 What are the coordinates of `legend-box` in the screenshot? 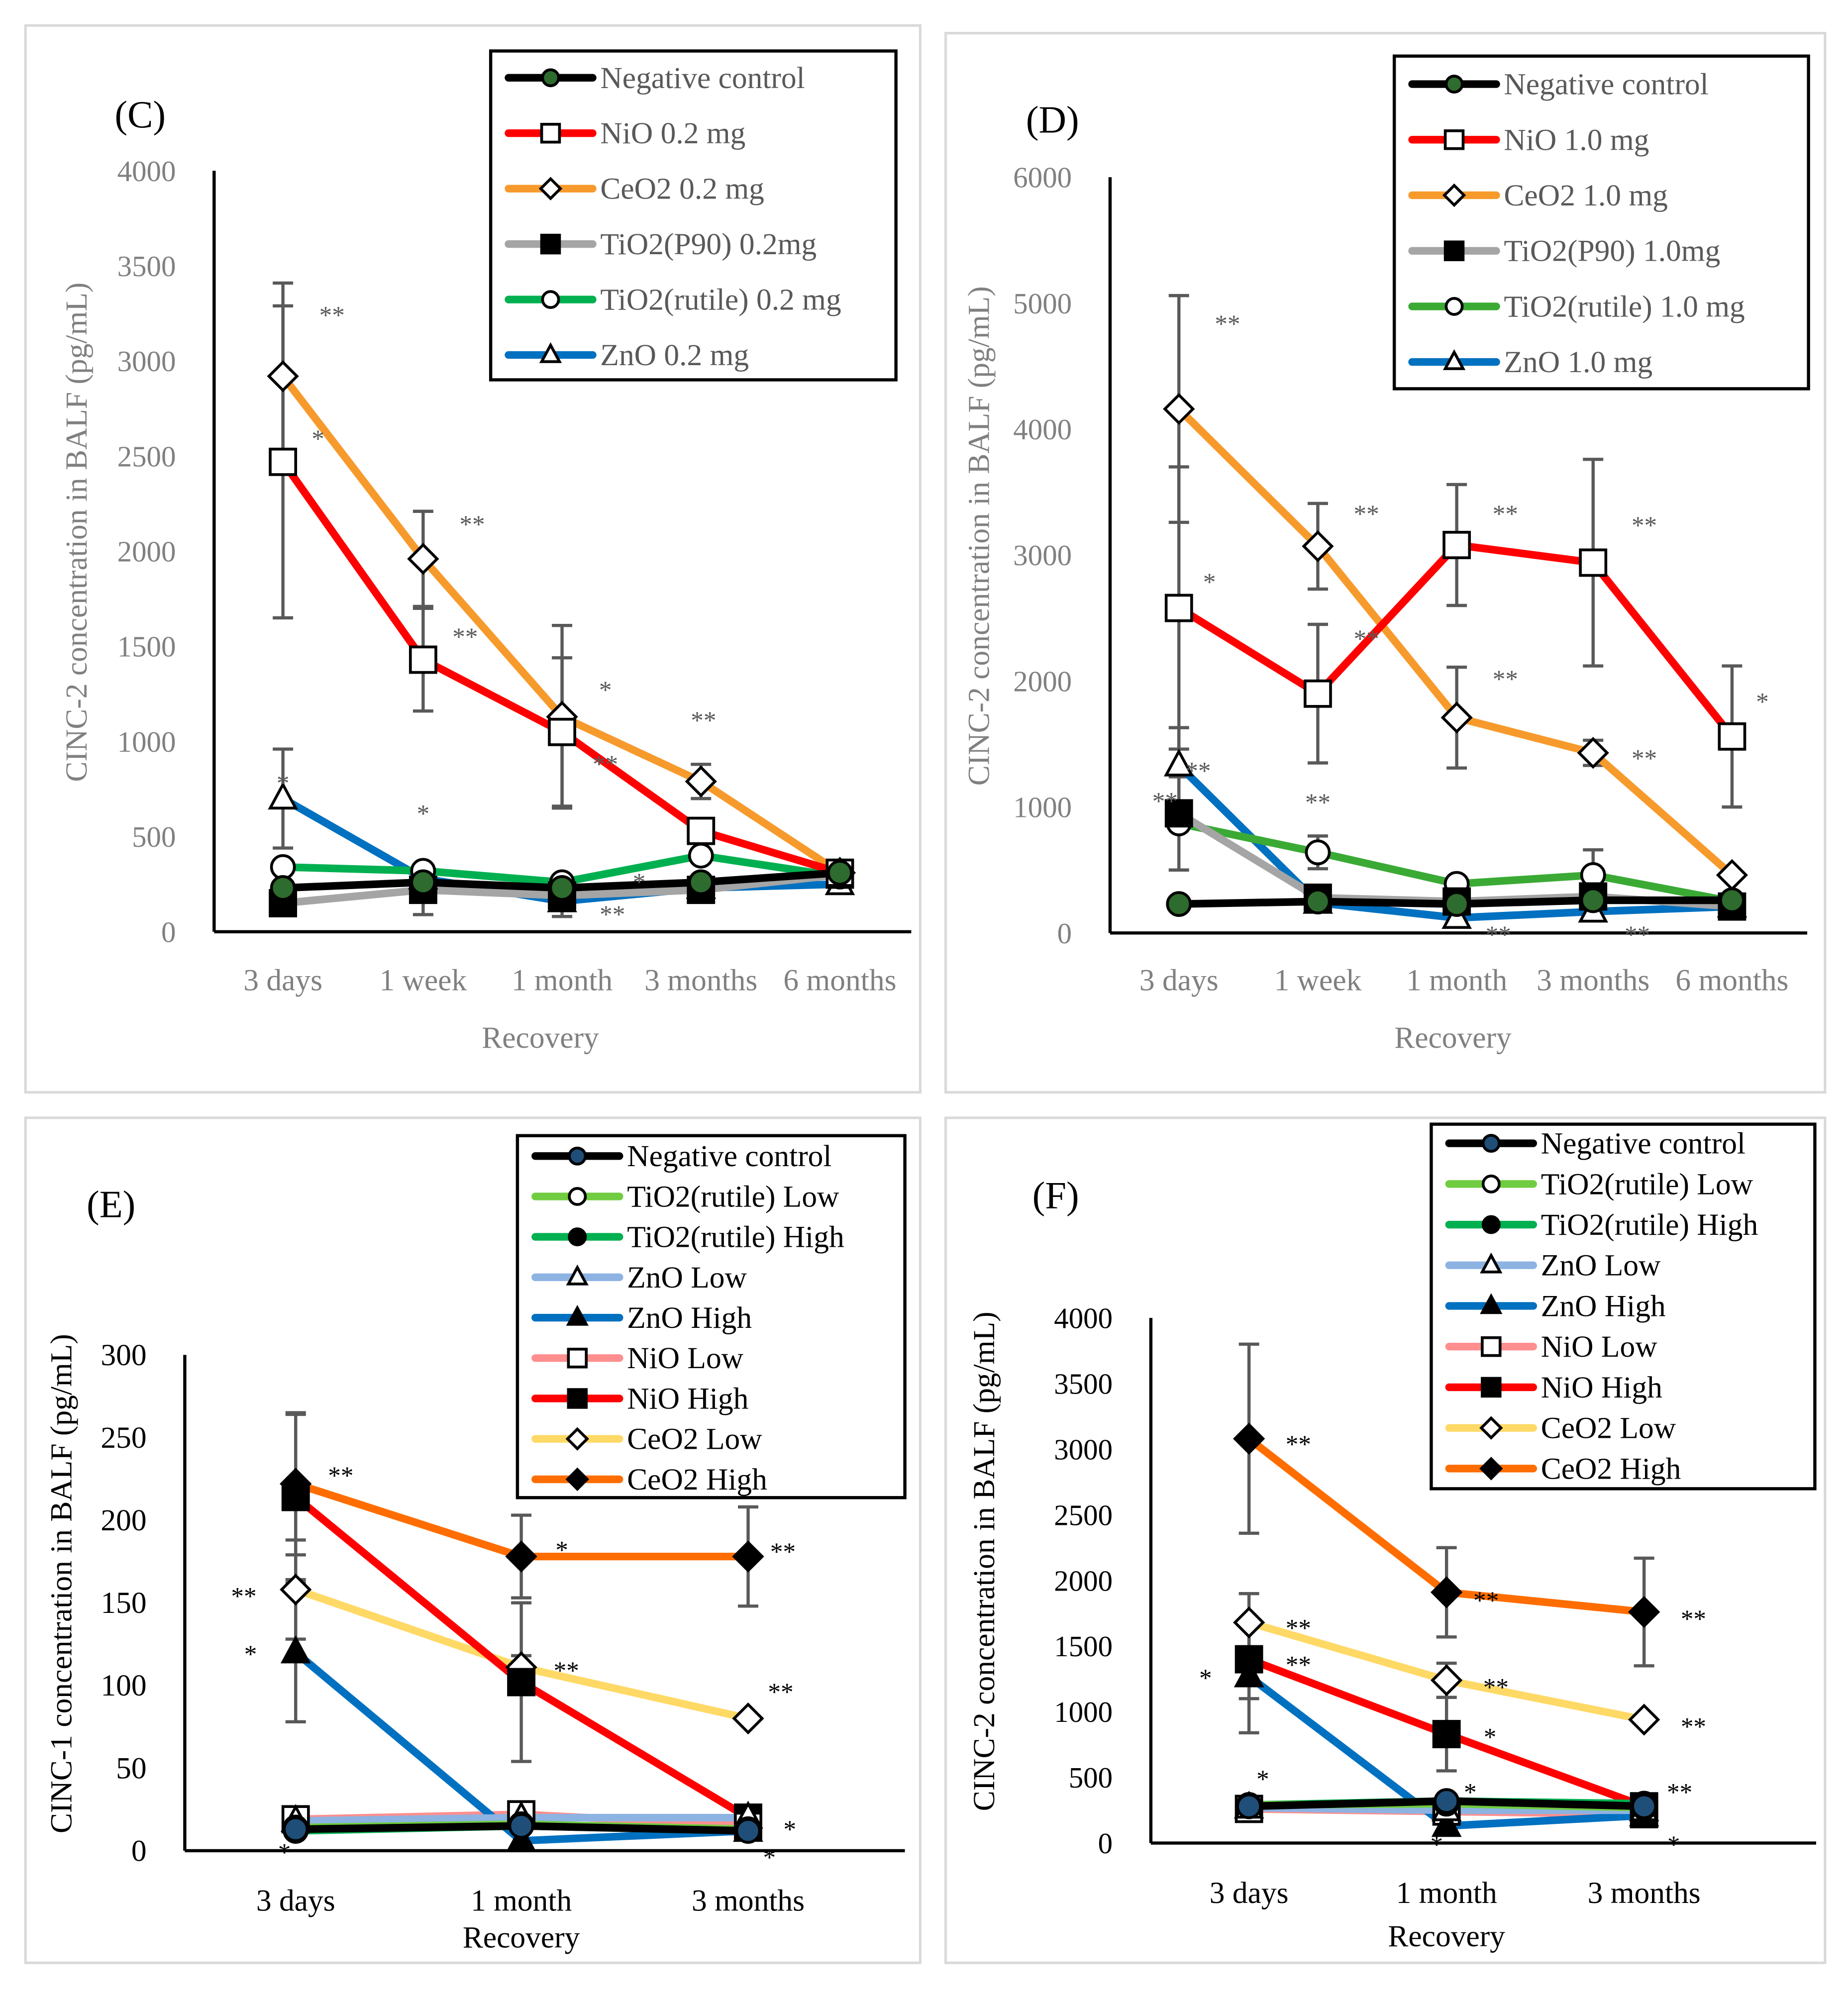 It's located at (1601, 223).